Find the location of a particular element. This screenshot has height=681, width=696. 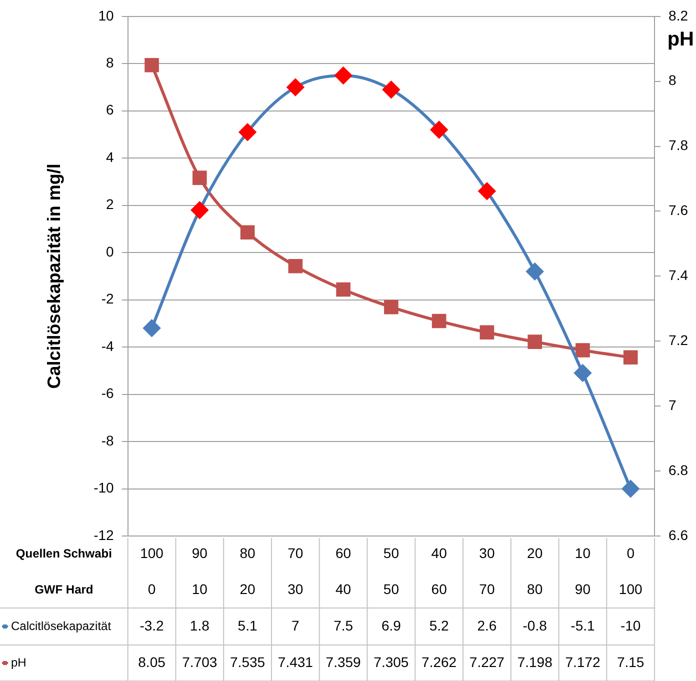

y-tick-label: -12 is located at coordinates (104, 534).